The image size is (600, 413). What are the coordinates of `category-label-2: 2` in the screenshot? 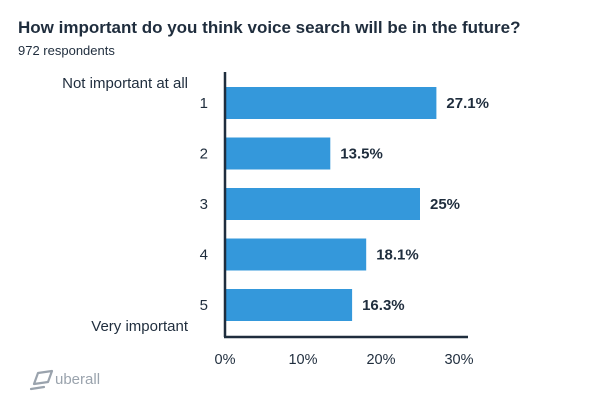 It's located at (204, 154).